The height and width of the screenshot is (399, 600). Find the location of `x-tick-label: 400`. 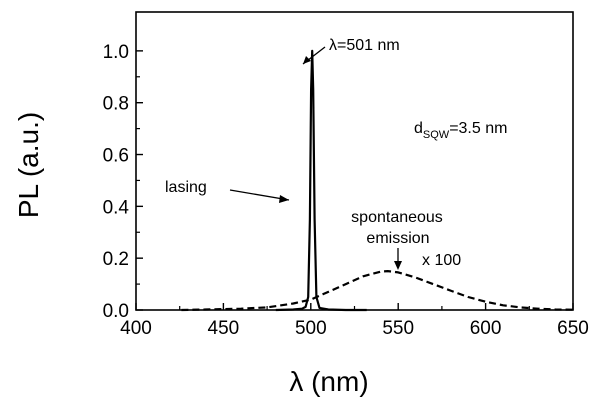

x-tick-label: 400 is located at coordinates (136, 328).